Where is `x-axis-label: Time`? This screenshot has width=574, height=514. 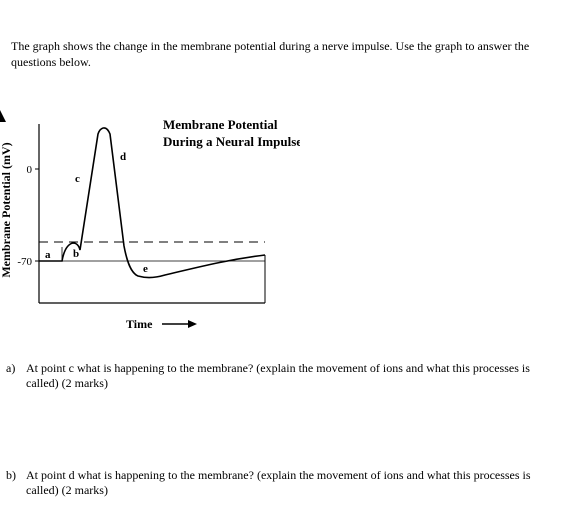
x-axis-label: Time is located at coordinates (139, 324).